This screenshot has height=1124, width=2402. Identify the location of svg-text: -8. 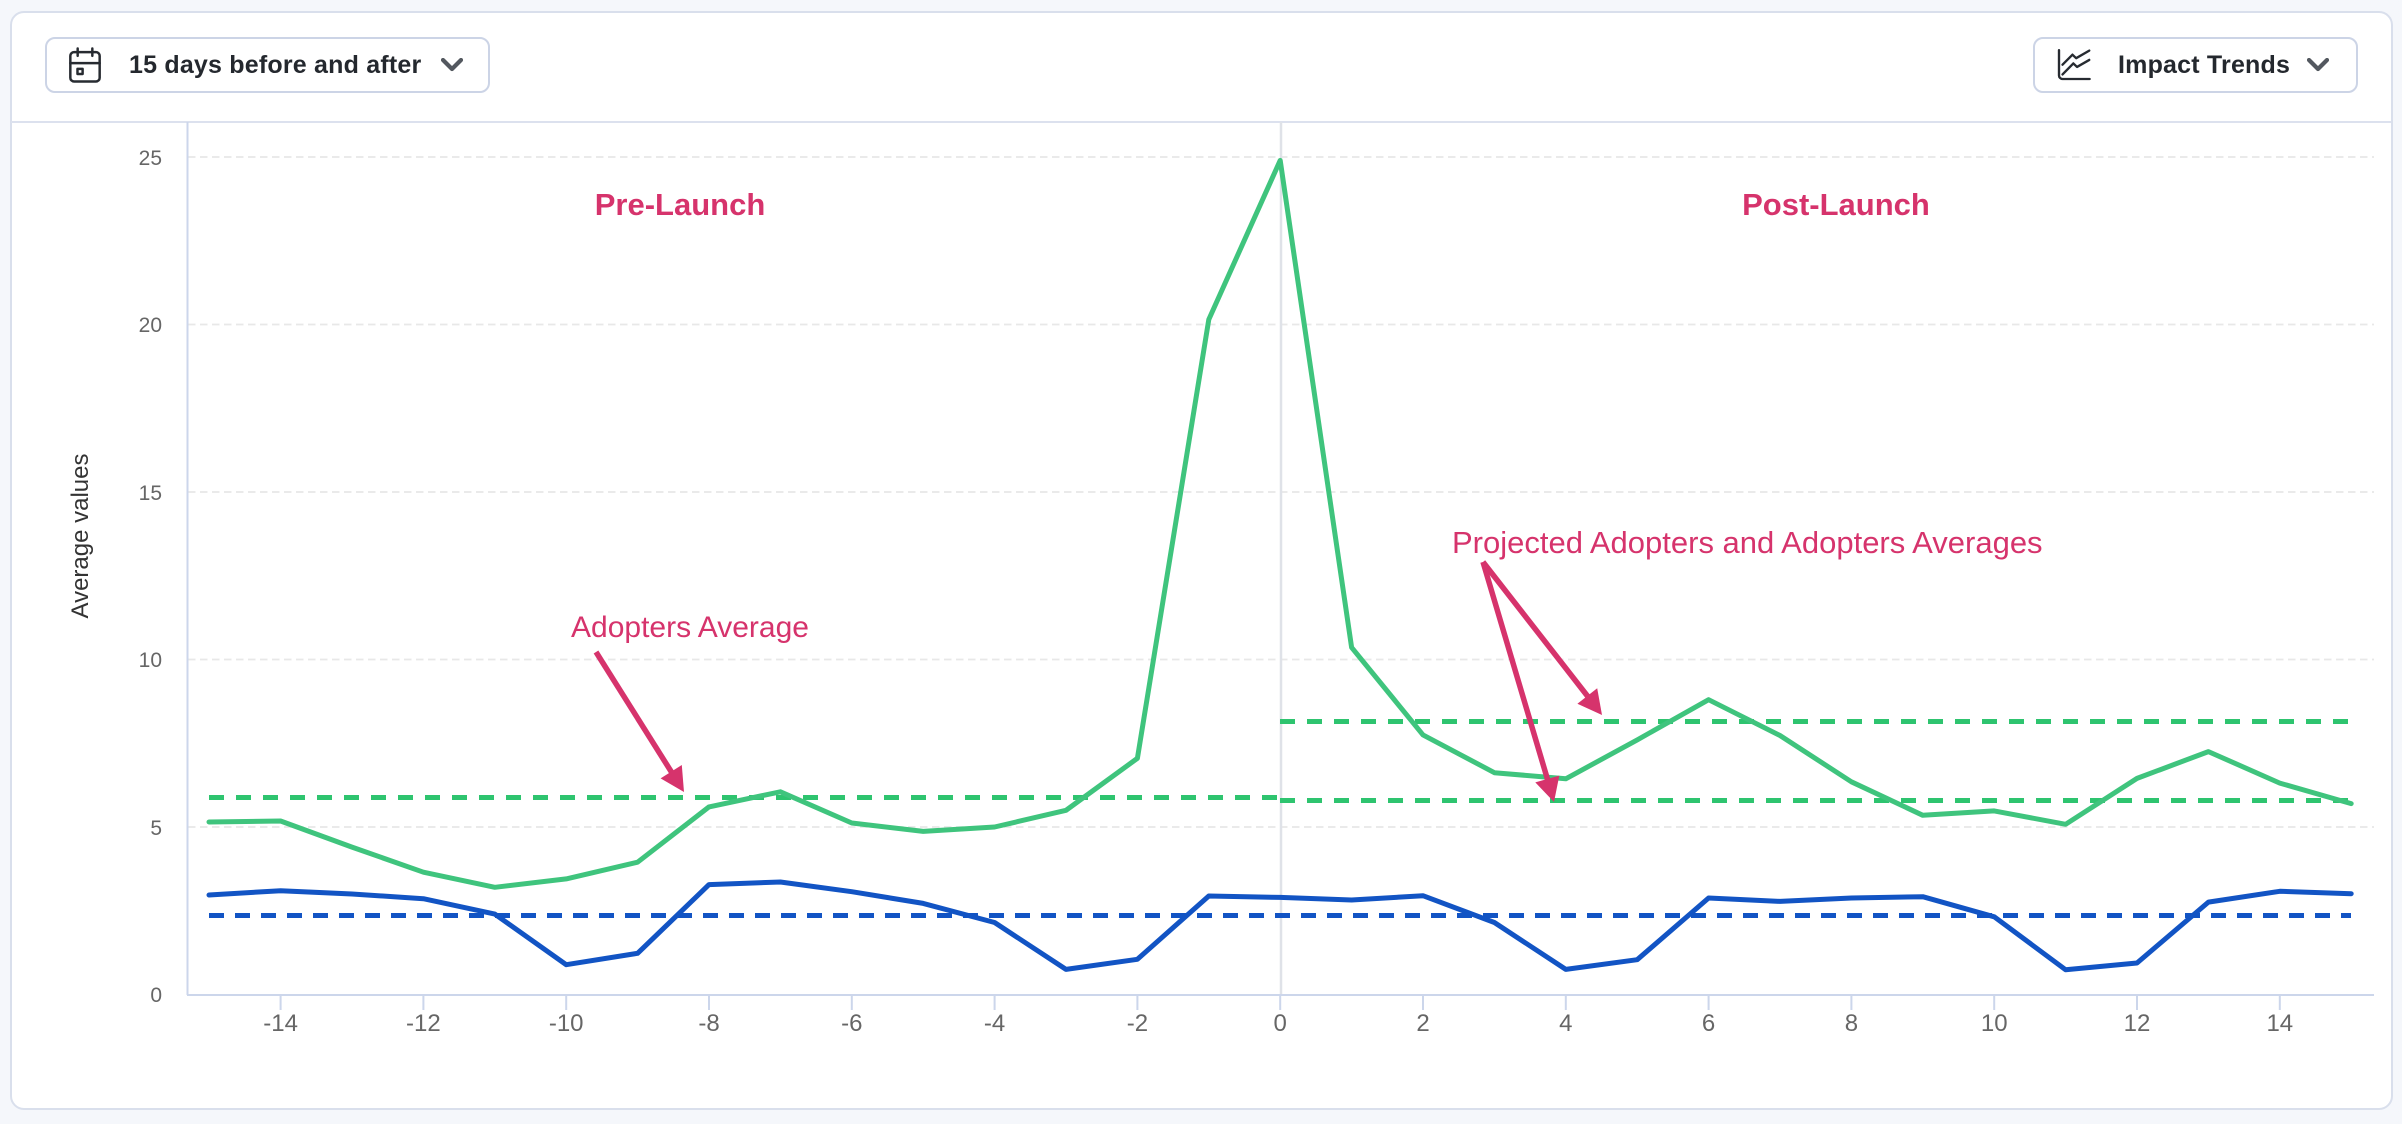
(708, 1023).